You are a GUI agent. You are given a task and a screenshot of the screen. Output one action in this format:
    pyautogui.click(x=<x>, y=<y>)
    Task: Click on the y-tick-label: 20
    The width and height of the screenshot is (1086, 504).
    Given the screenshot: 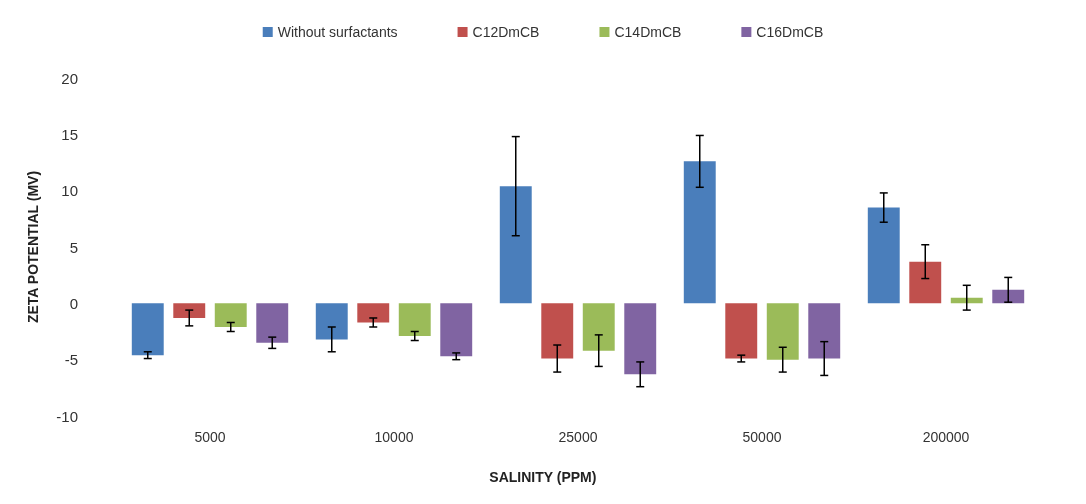 What is the action you would take?
    pyautogui.click(x=69, y=78)
    